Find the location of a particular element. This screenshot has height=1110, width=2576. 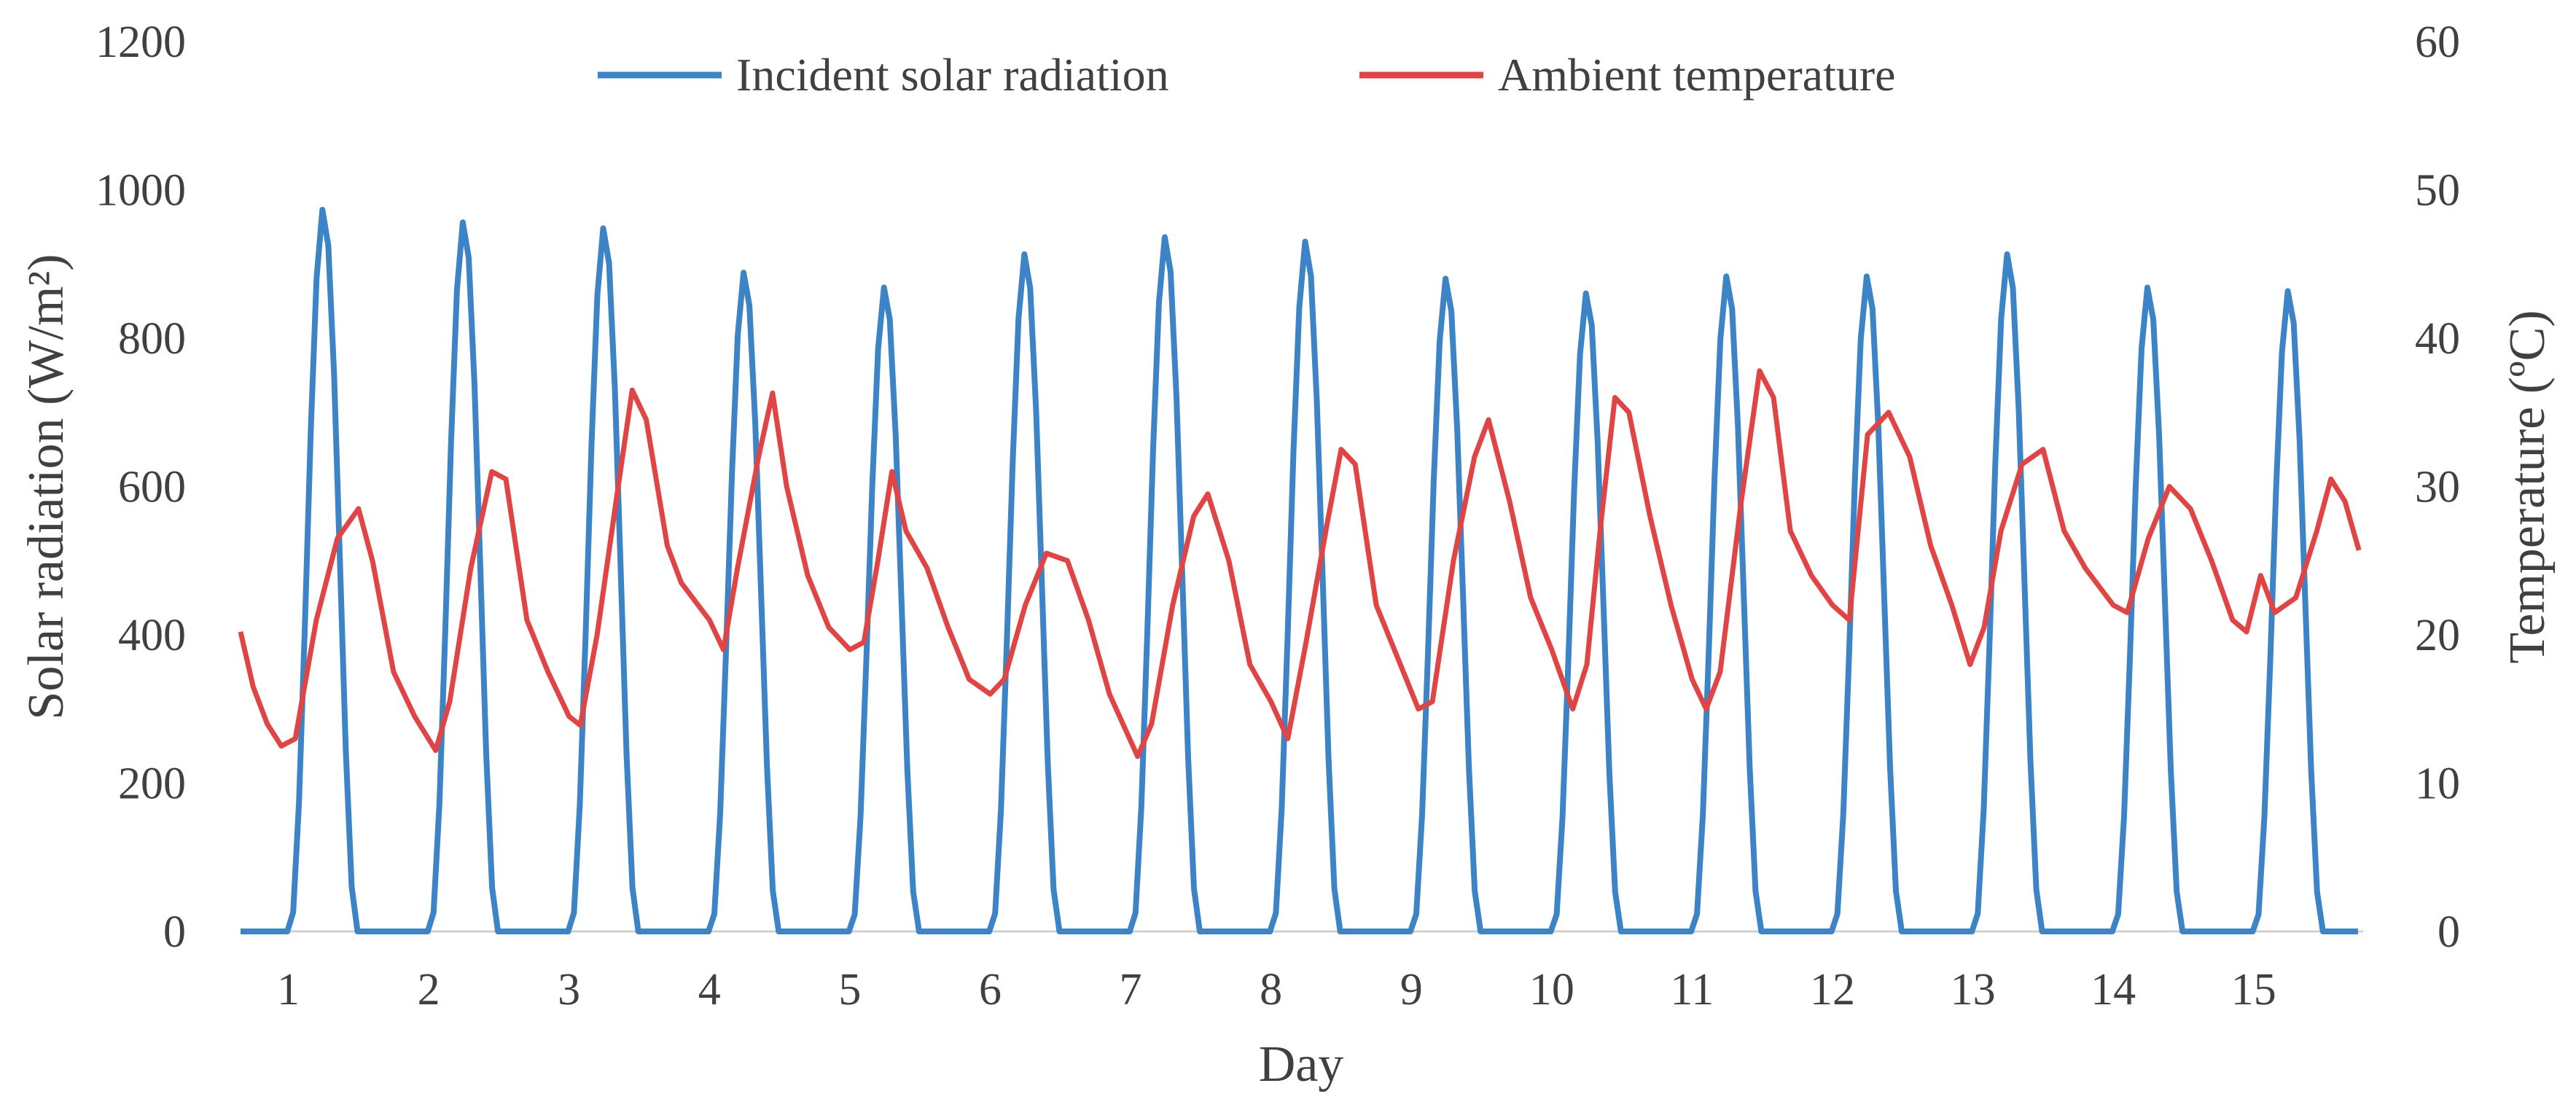

x-tick-label: 11 is located at coordinates (1693, 990).